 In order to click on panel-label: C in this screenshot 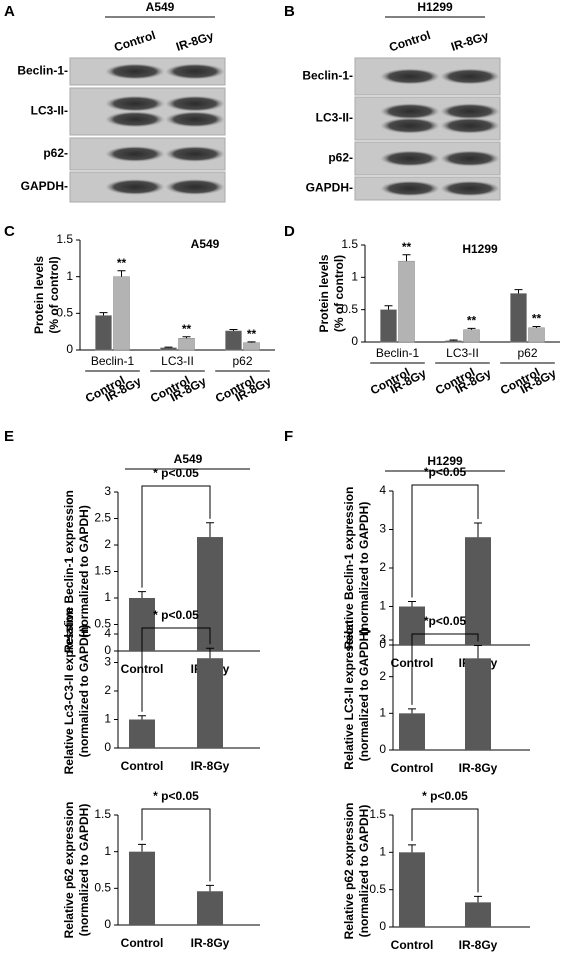, I will do `click(9, 231)`.